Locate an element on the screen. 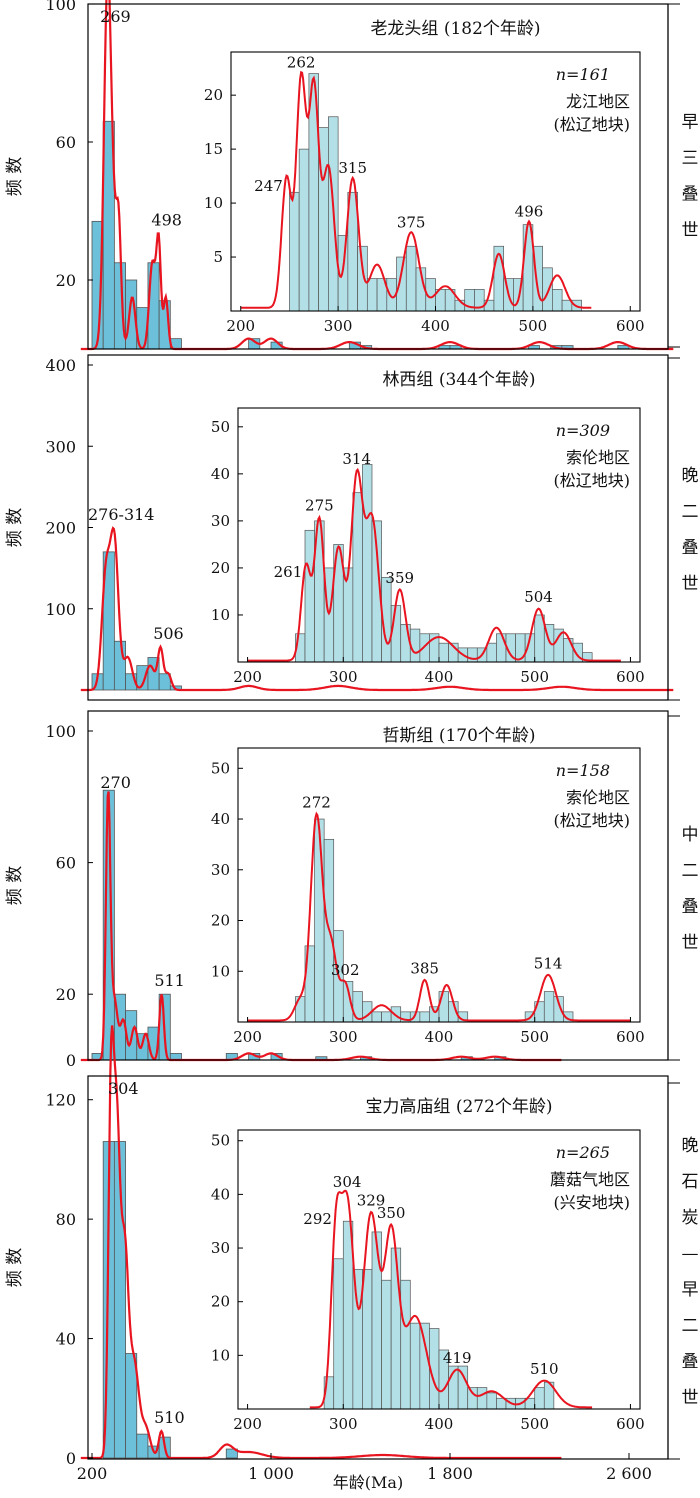  period-label: 早三叠世 is located at coordinates (690, 177).